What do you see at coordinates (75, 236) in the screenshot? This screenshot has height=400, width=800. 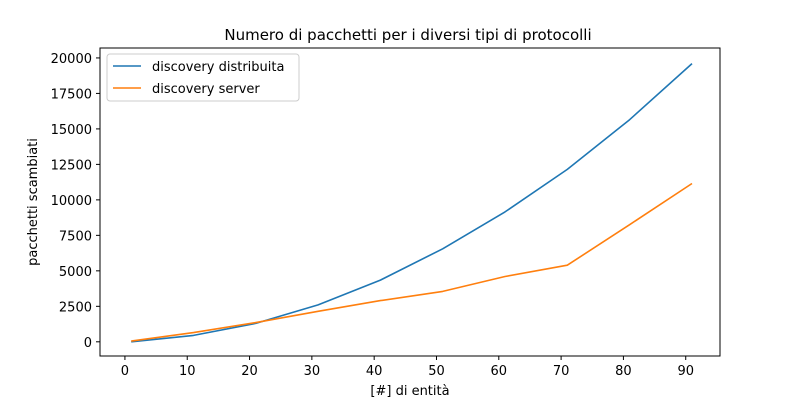 I see `y-tick-label: 7500` at bounding box center [75, 236].